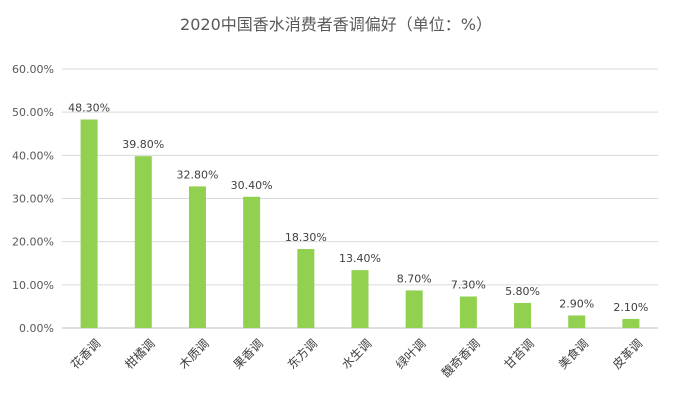  What do you see at coordinates (336, 24) in the screenshot?
I see `chart-title: 2020中国香水消费者香调偏好（单位：%）` at bounding box center [336, 24].